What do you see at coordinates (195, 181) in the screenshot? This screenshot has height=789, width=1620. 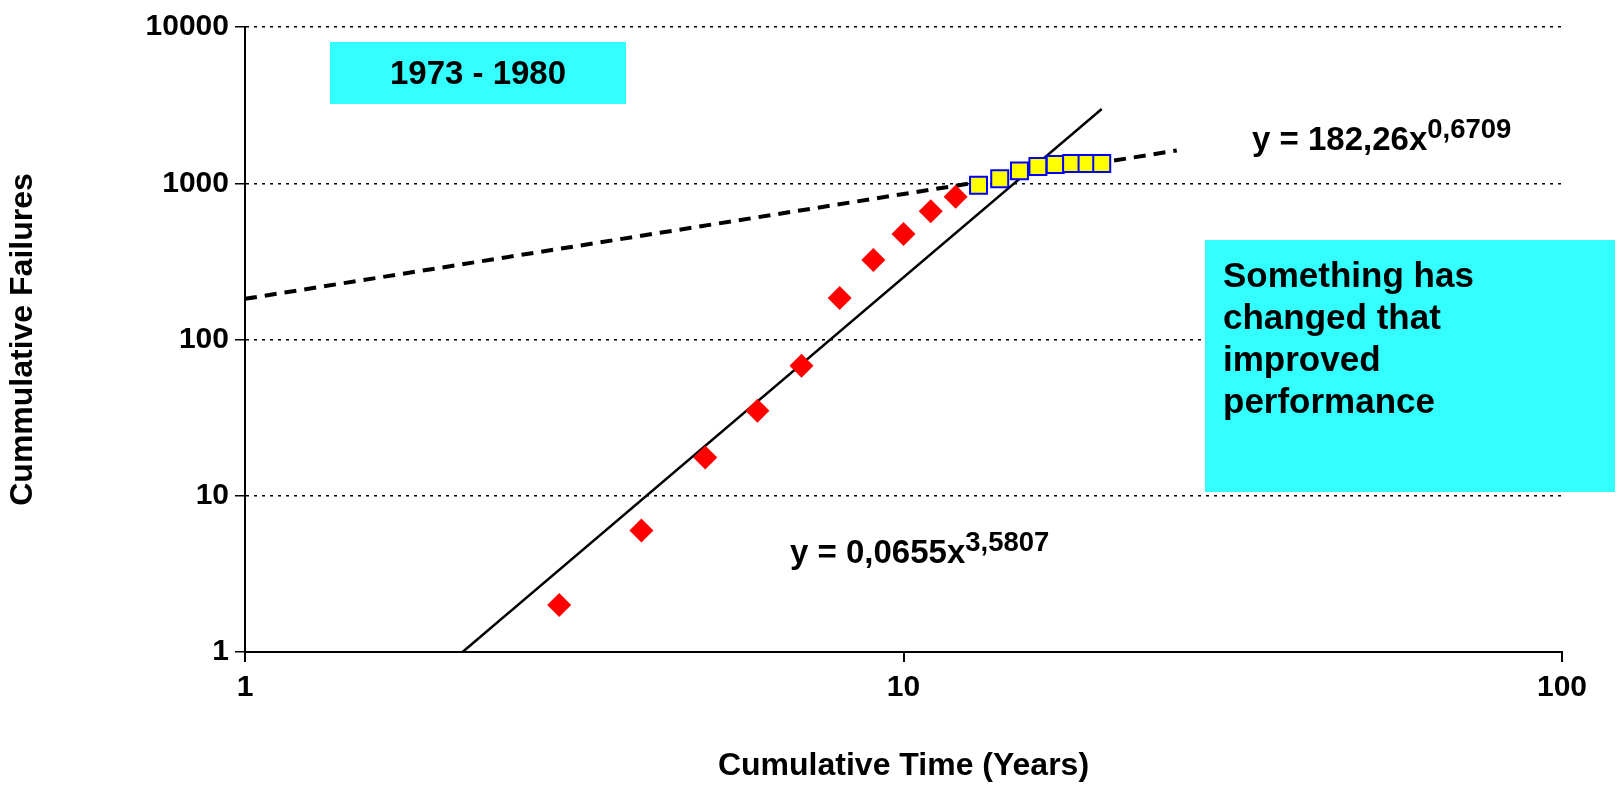 I see `y-tick-label: 1000` at bounding box center [195, 181].